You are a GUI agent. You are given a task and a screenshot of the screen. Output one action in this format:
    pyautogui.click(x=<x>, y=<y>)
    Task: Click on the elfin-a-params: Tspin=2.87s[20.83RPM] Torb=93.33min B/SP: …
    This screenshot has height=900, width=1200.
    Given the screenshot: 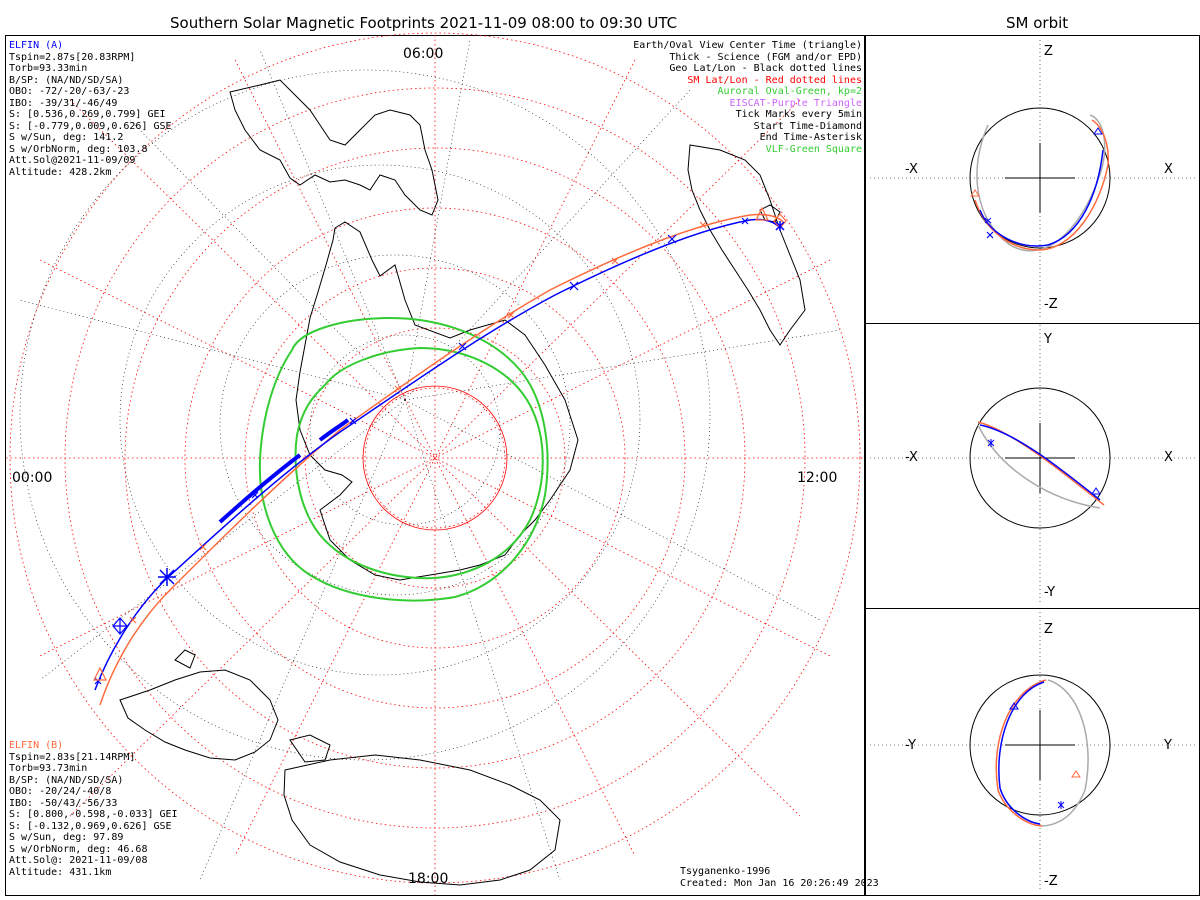 What is the action you would take?
    pyautogui.click(x=90, y=115)
    